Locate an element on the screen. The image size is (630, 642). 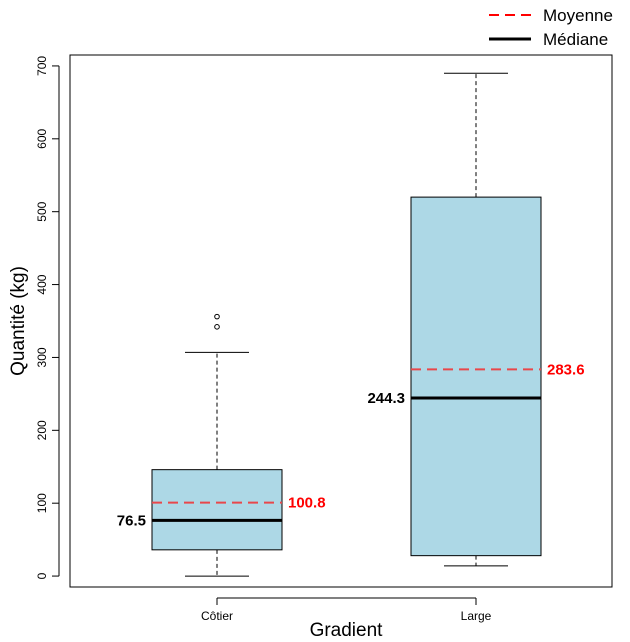
median-value-label: 76.5 is located at coordinates (131, 520).